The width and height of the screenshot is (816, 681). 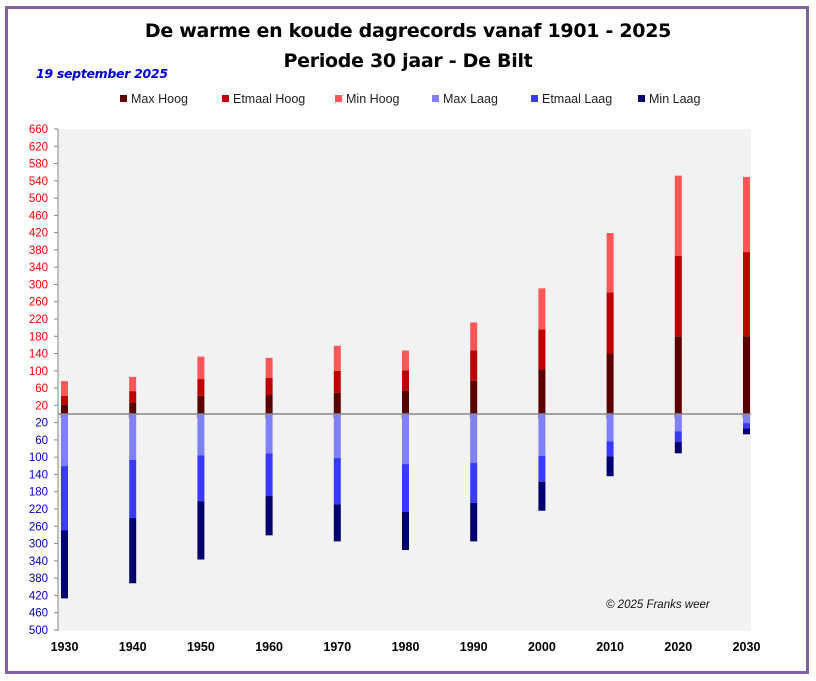 I want to click on x-tick-label: 1990, so click(x=474, y=647).